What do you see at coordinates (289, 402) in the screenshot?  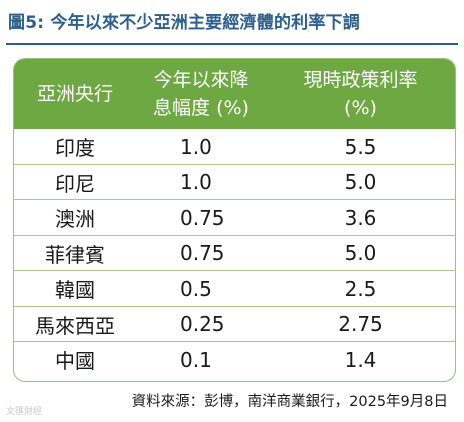 I see `source-note: 資料來源：彭博，南洋商業銀行，2025年9月8日` at bounding box center [289, 402].